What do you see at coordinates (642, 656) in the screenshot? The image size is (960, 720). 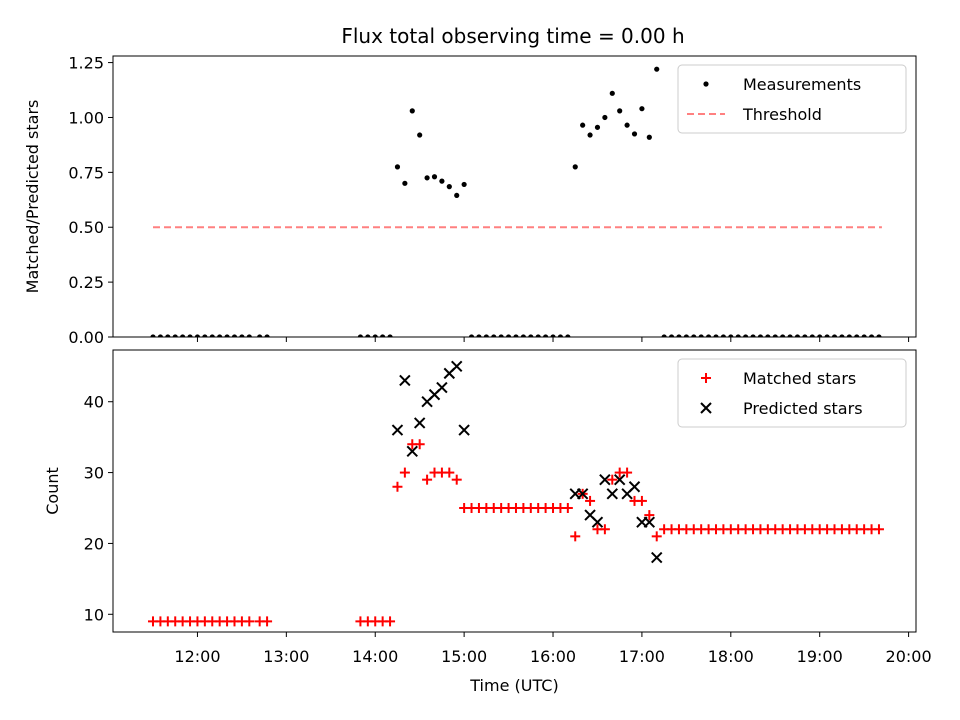 I see `x-tick-label: 17:00` at bounding box center [642, 656].